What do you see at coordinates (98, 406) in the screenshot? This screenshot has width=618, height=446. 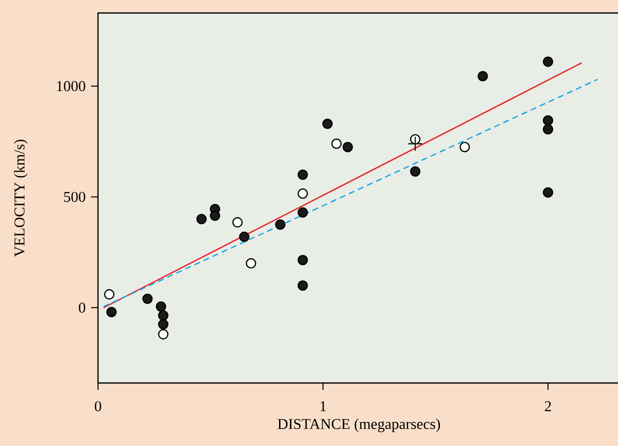 I see `x-tick-label: 0` at bounding box center [98, 406].